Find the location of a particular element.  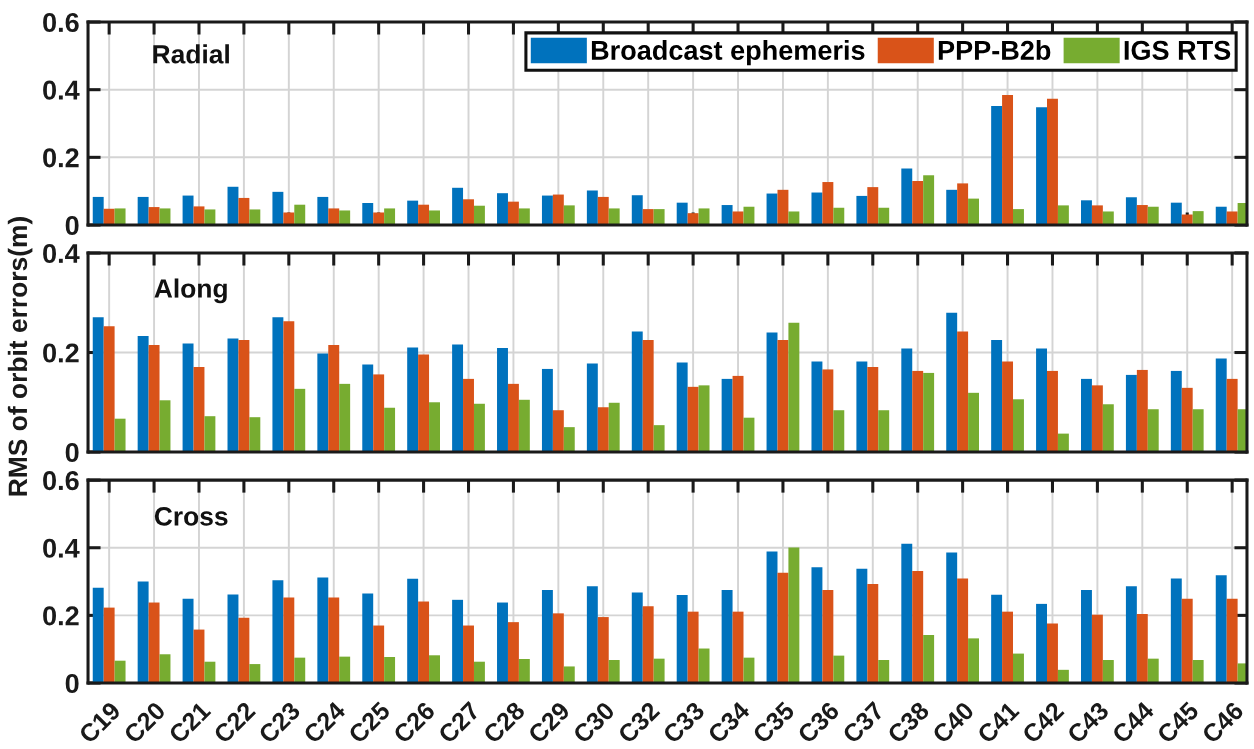

x-tick-label: C29 is located at coordinates (549, 722).